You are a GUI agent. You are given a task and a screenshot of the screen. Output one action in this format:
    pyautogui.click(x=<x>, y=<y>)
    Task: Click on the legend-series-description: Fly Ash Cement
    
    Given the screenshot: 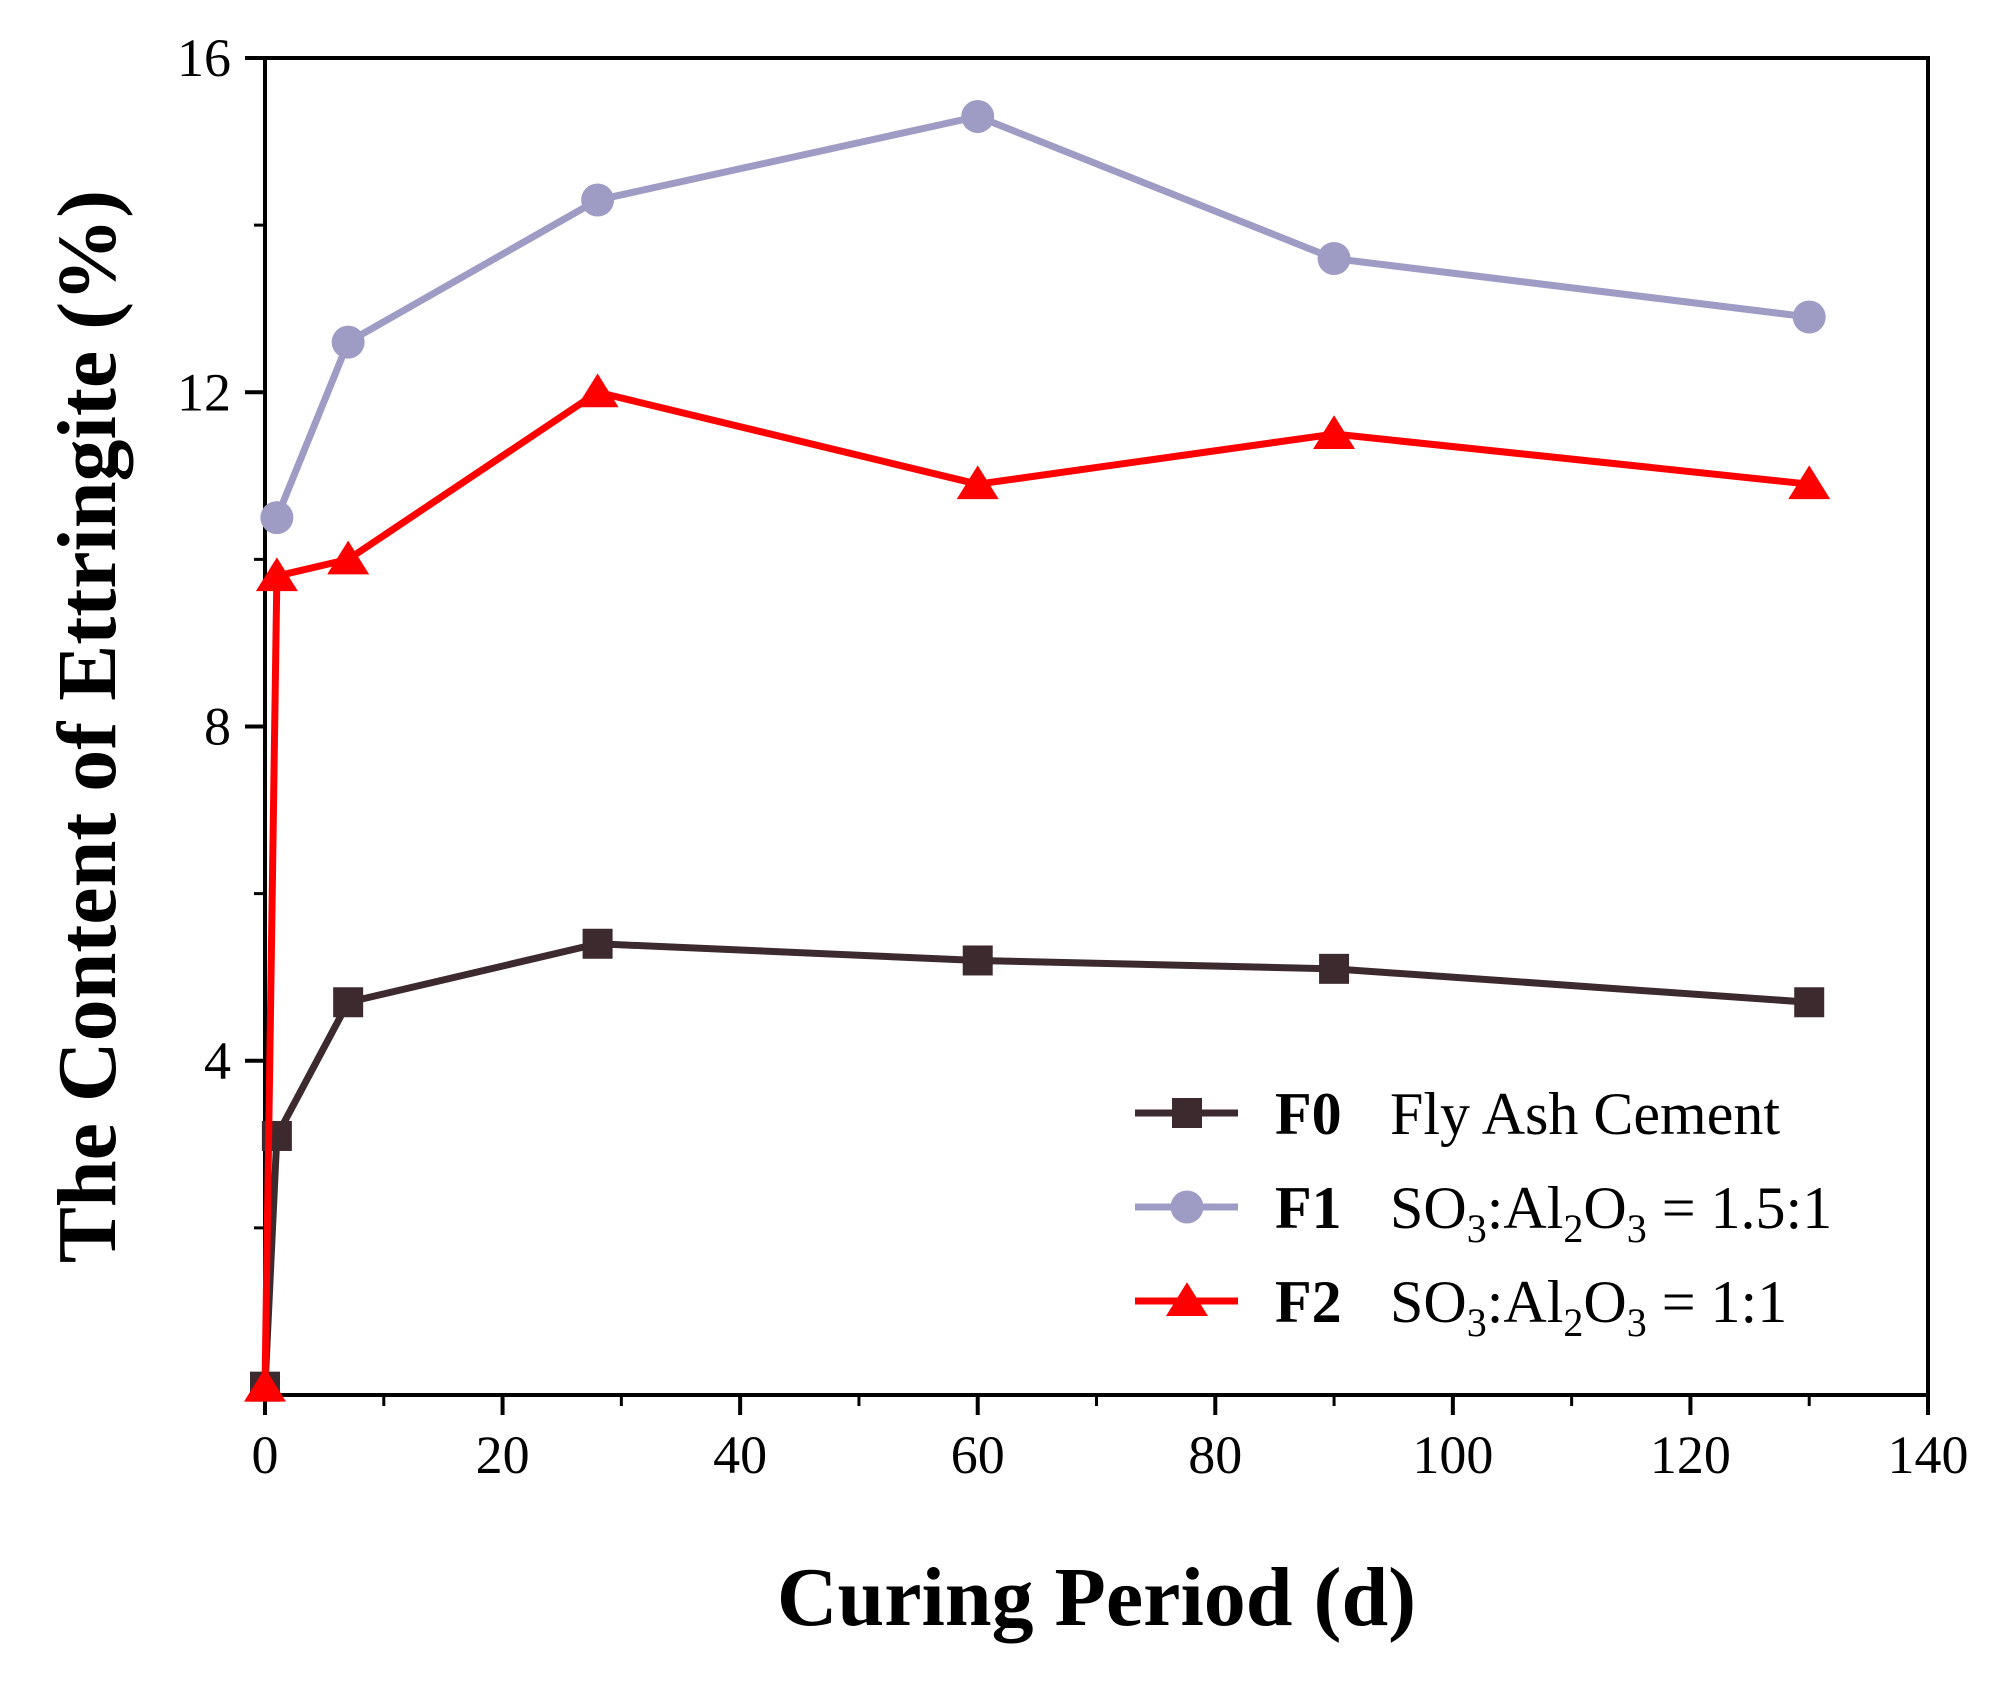 What is the action you would take?
    pyautogui.click(x=1585, y=1114)
    